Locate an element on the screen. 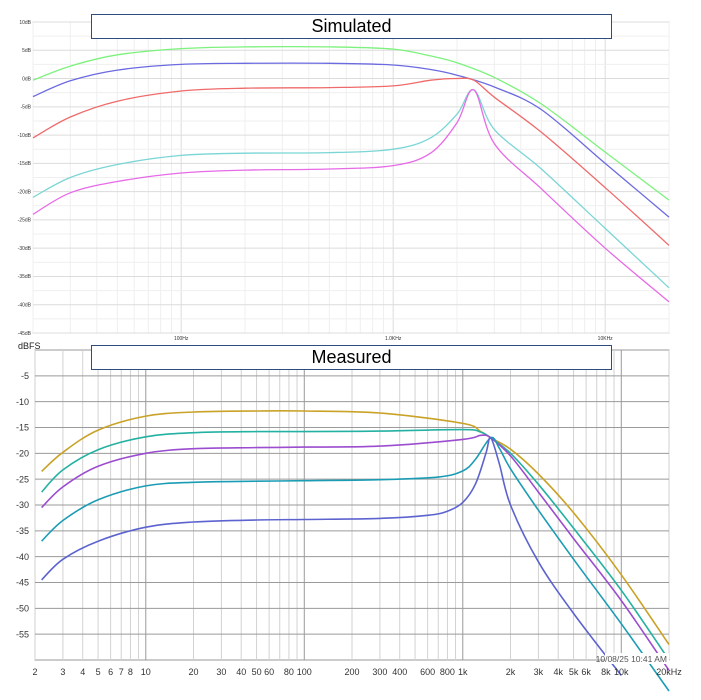  meas-x-tick-label: 800 is located at coordinates (447, 672).